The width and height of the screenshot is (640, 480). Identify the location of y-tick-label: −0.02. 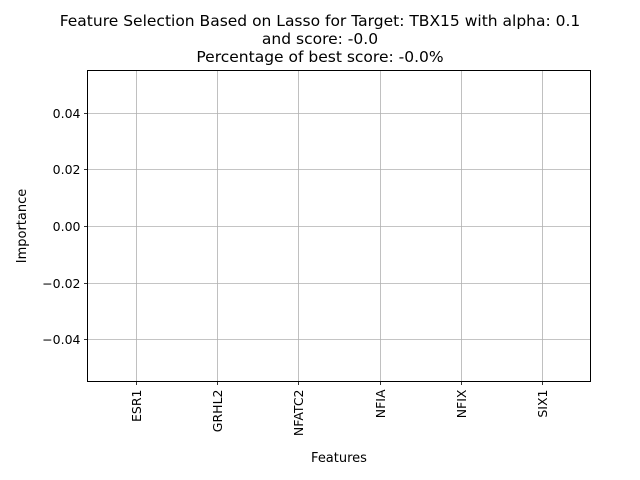
(61, 283).